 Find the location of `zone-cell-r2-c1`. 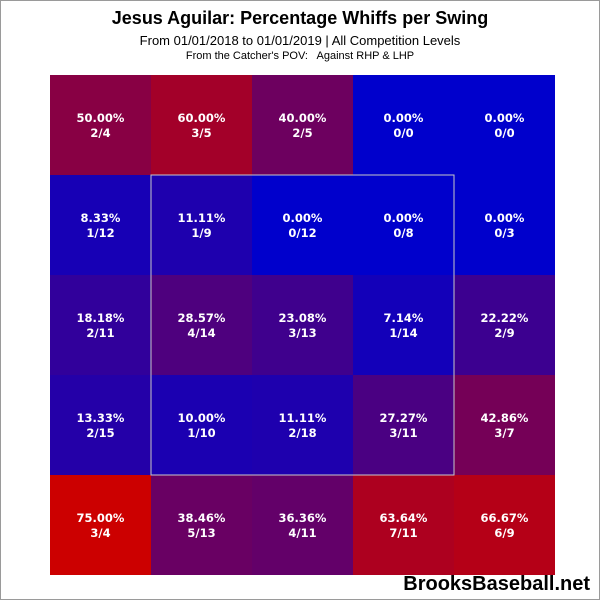

zone-cell-r2-c1 is located at coordinates (100, 225).